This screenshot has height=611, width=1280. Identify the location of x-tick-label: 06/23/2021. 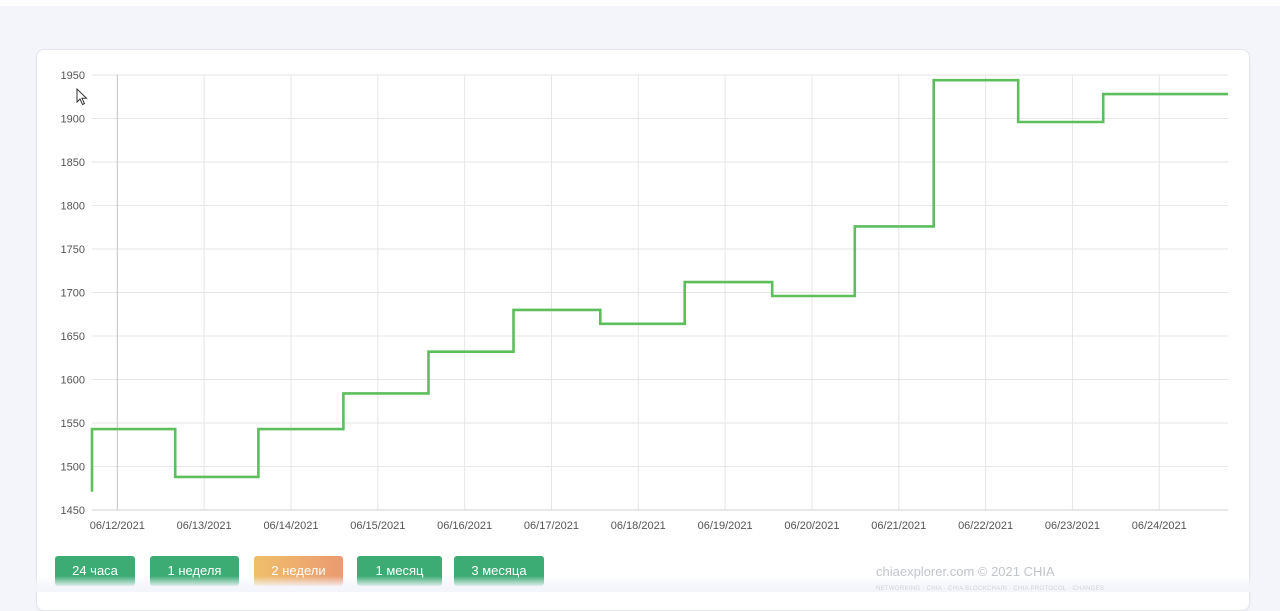
(1072, 526).